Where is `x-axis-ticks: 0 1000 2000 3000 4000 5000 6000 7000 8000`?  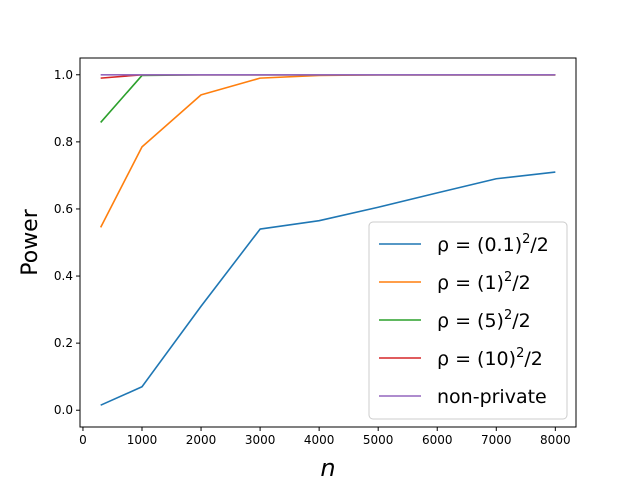 x-axis-ticks: 0 1000 2000 3000 4000 5000 6000 7000 8000 is located at coordinates (325, 437).